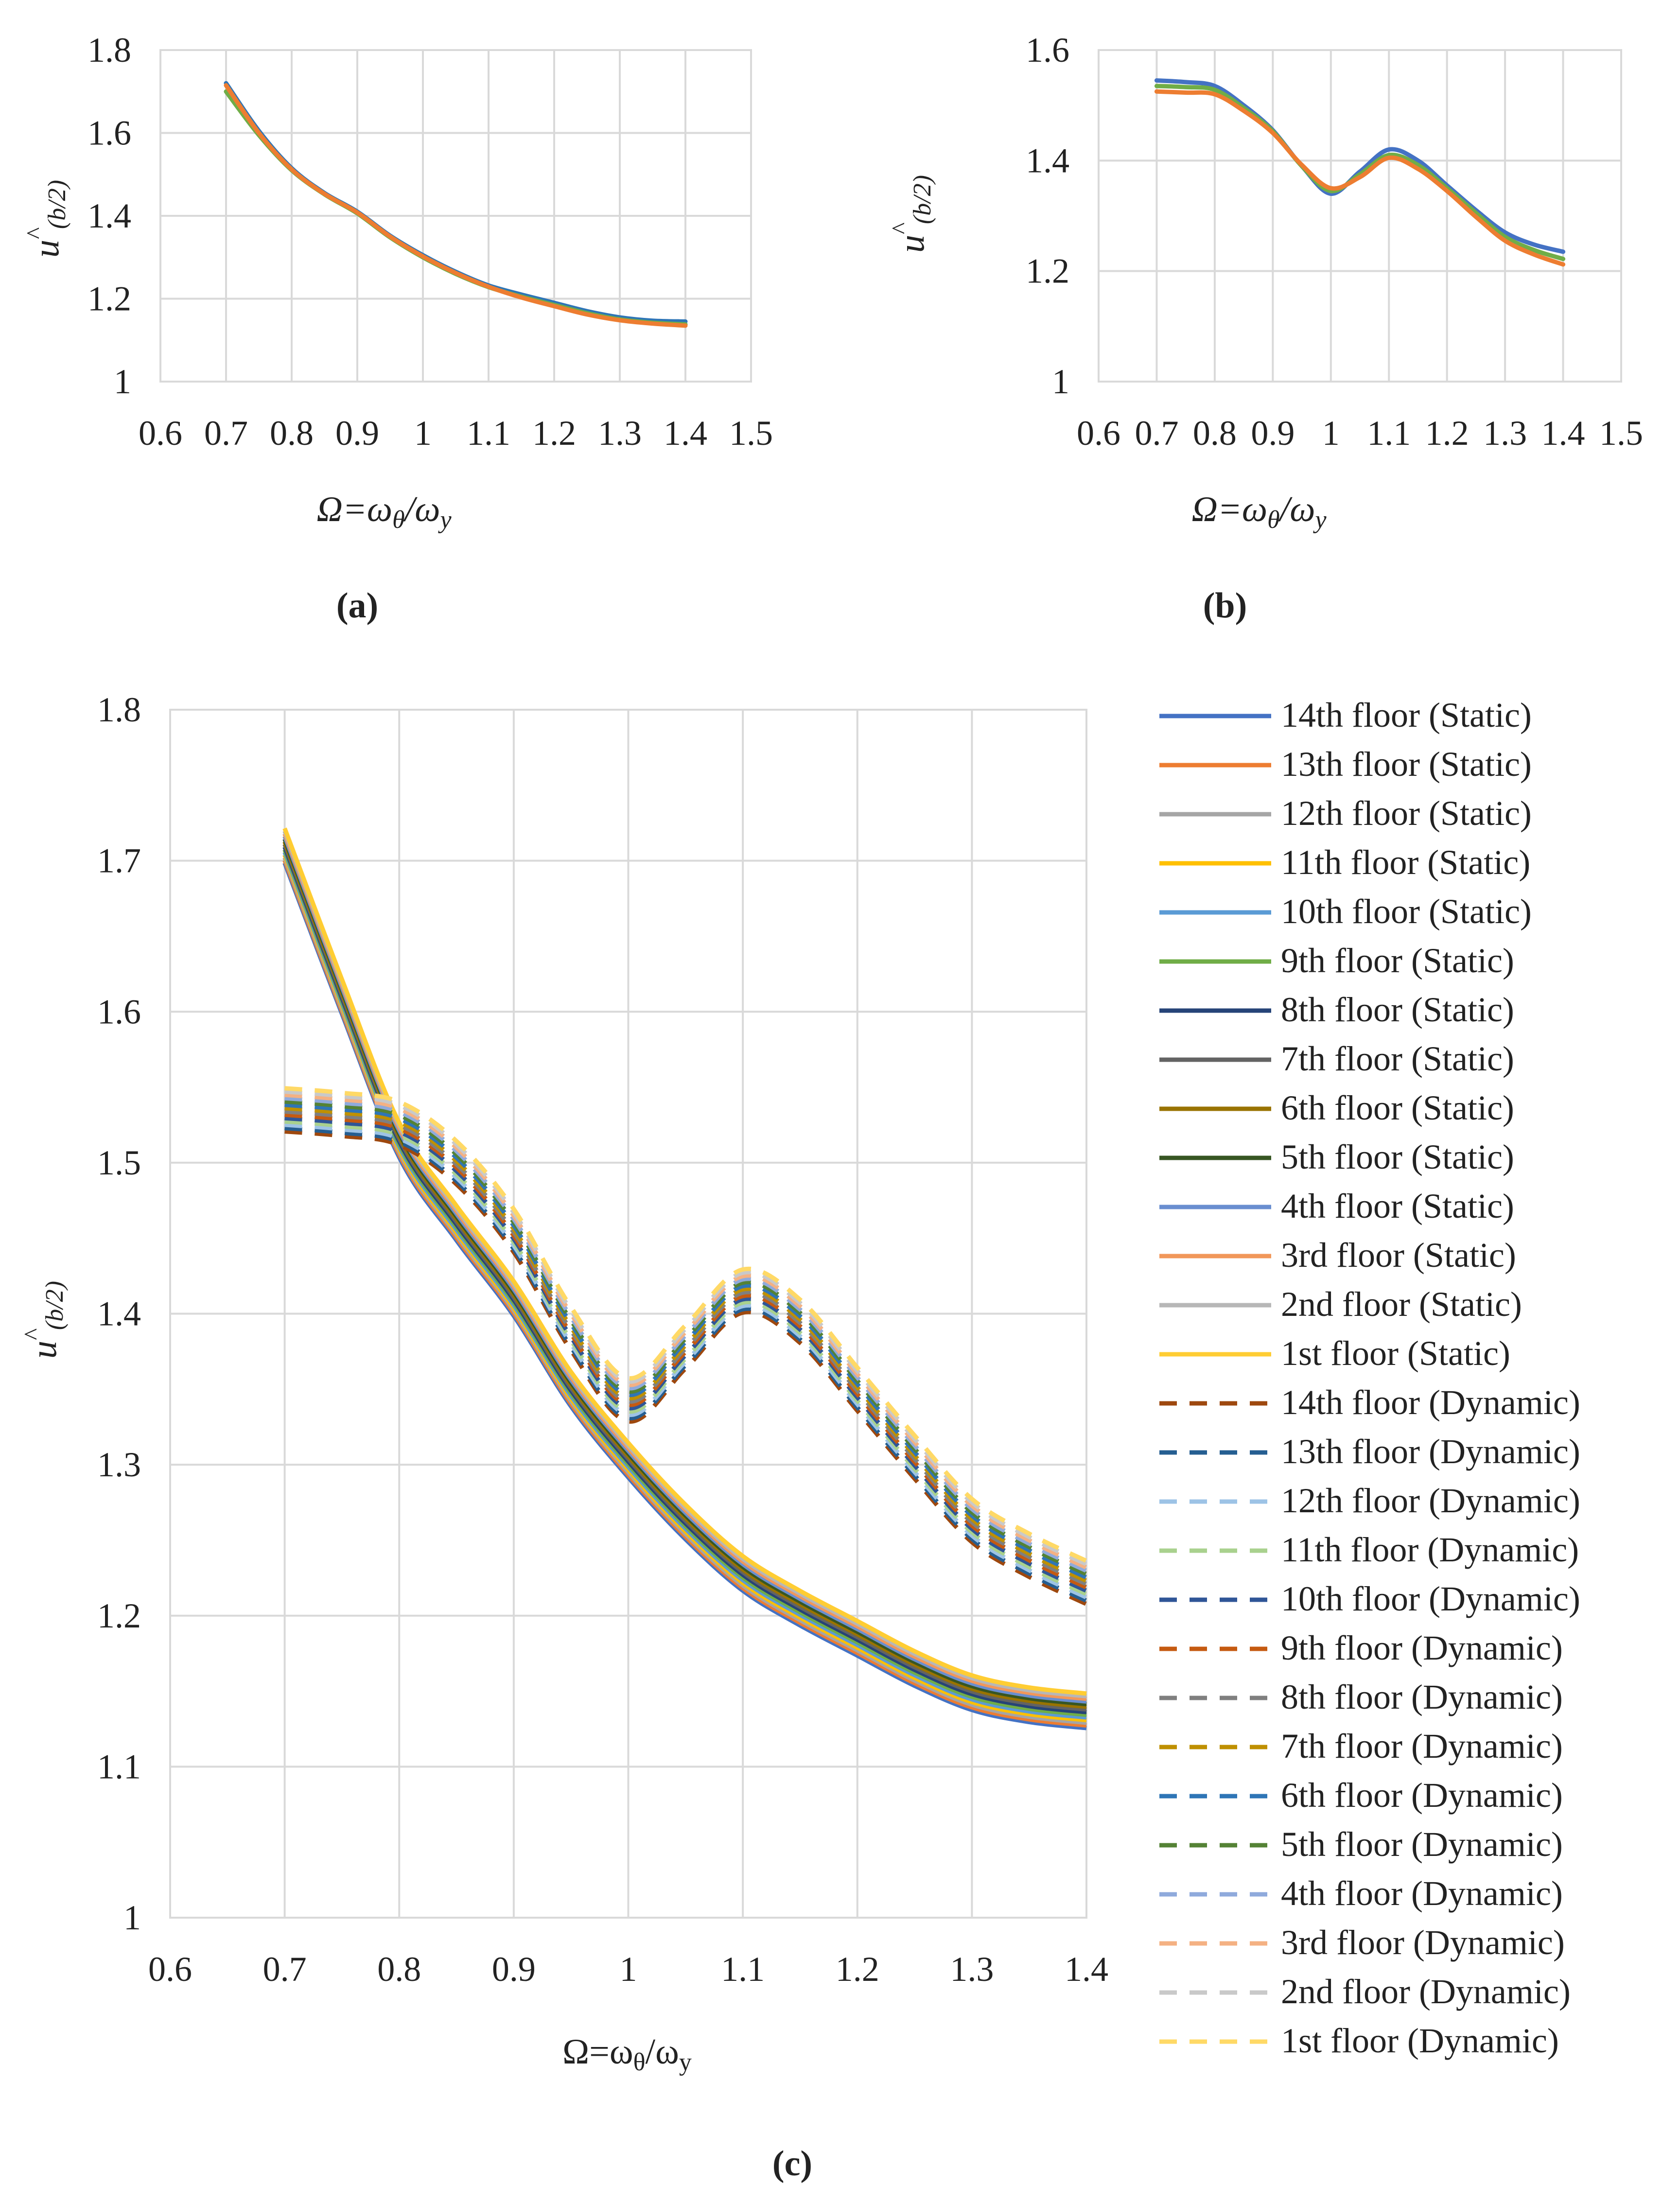 The height and width of the screenshot is (2186, 1680). I want to click on legend-label: 10th floor (Static), so click(1406, 912).